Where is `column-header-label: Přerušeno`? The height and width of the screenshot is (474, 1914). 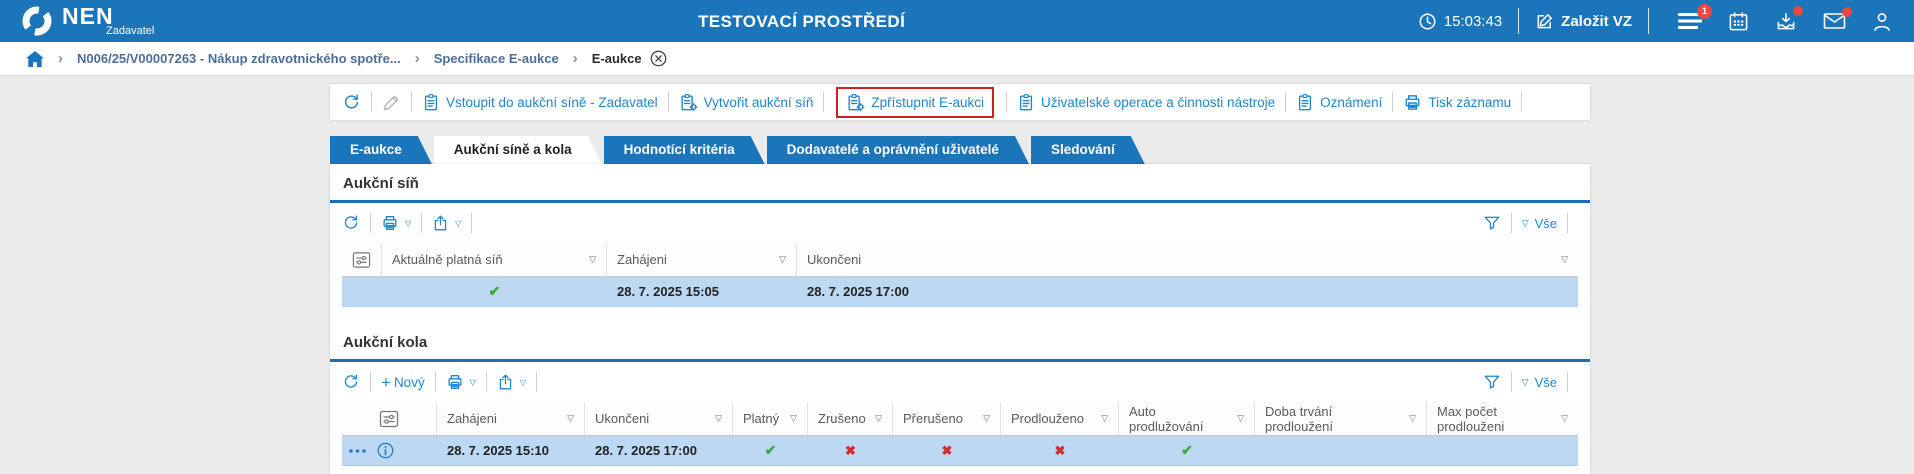
column-header-label: Přerušeno is located at coordinates (933, 418).